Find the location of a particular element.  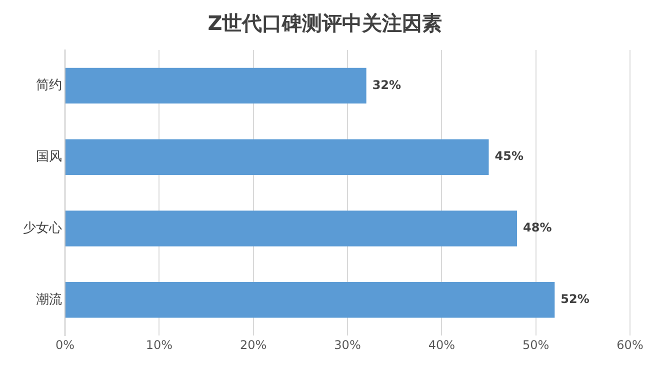

data-label: 45% is located at coordinates (509, 156).